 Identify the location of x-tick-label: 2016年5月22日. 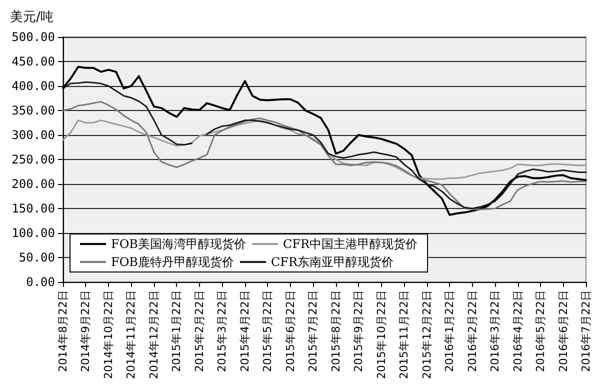
(541, 331).